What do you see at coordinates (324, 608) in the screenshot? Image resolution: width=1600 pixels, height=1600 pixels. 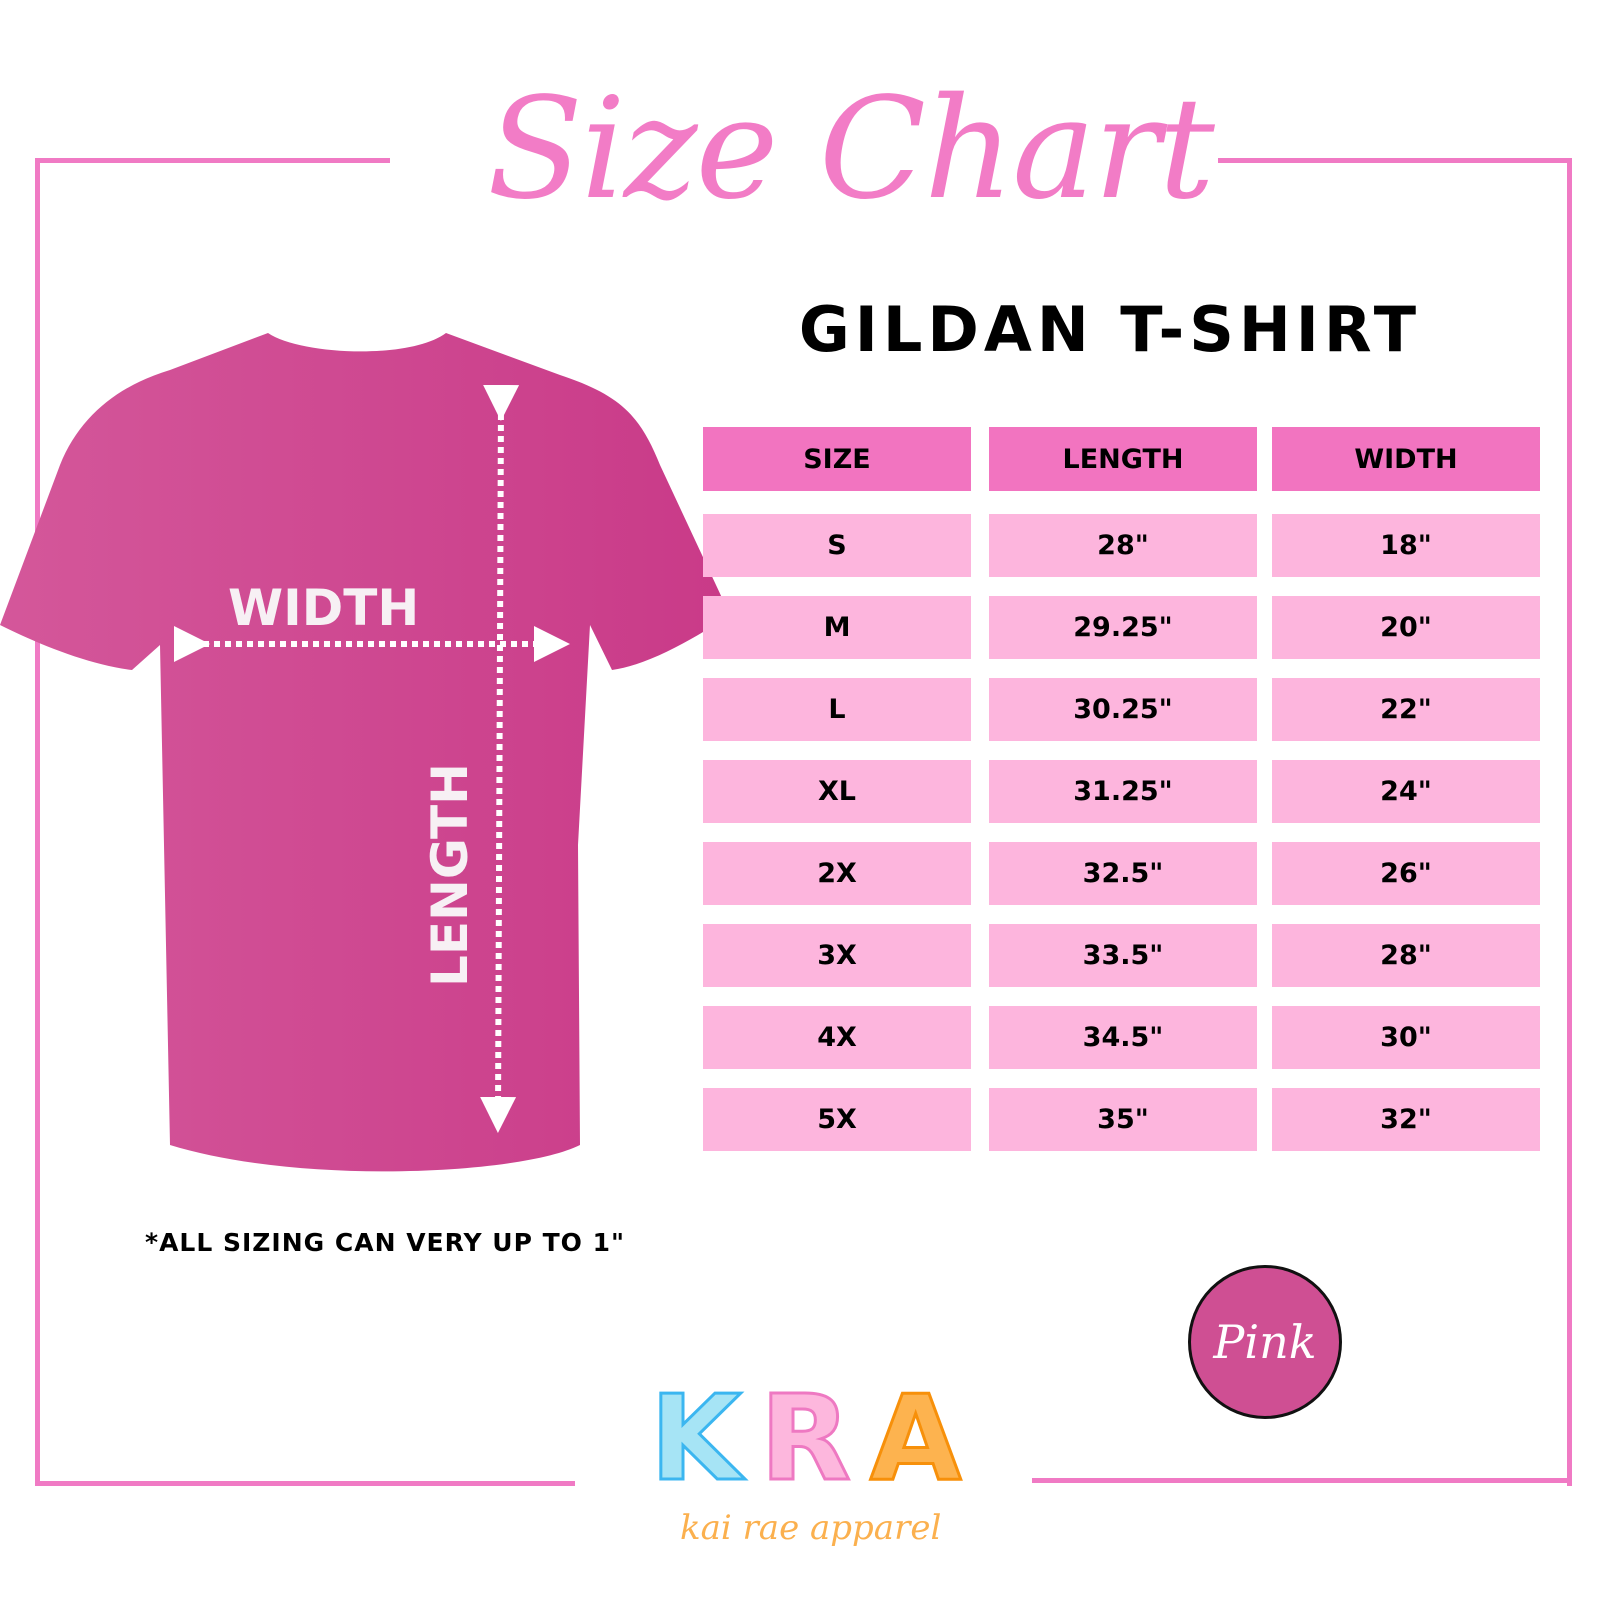 I see `width-label: WIDTH` at bounding box center [324, 608].